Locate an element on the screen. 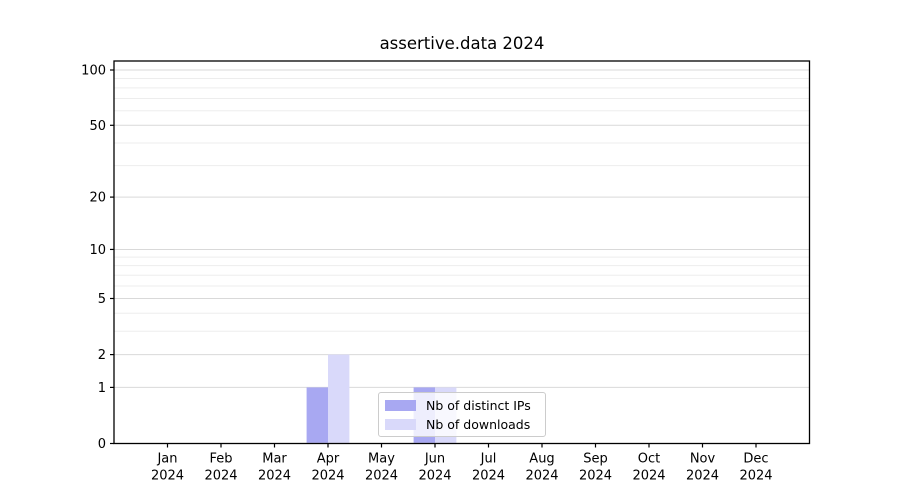  bar-apr-downloads is located at coordinates (339, 398).